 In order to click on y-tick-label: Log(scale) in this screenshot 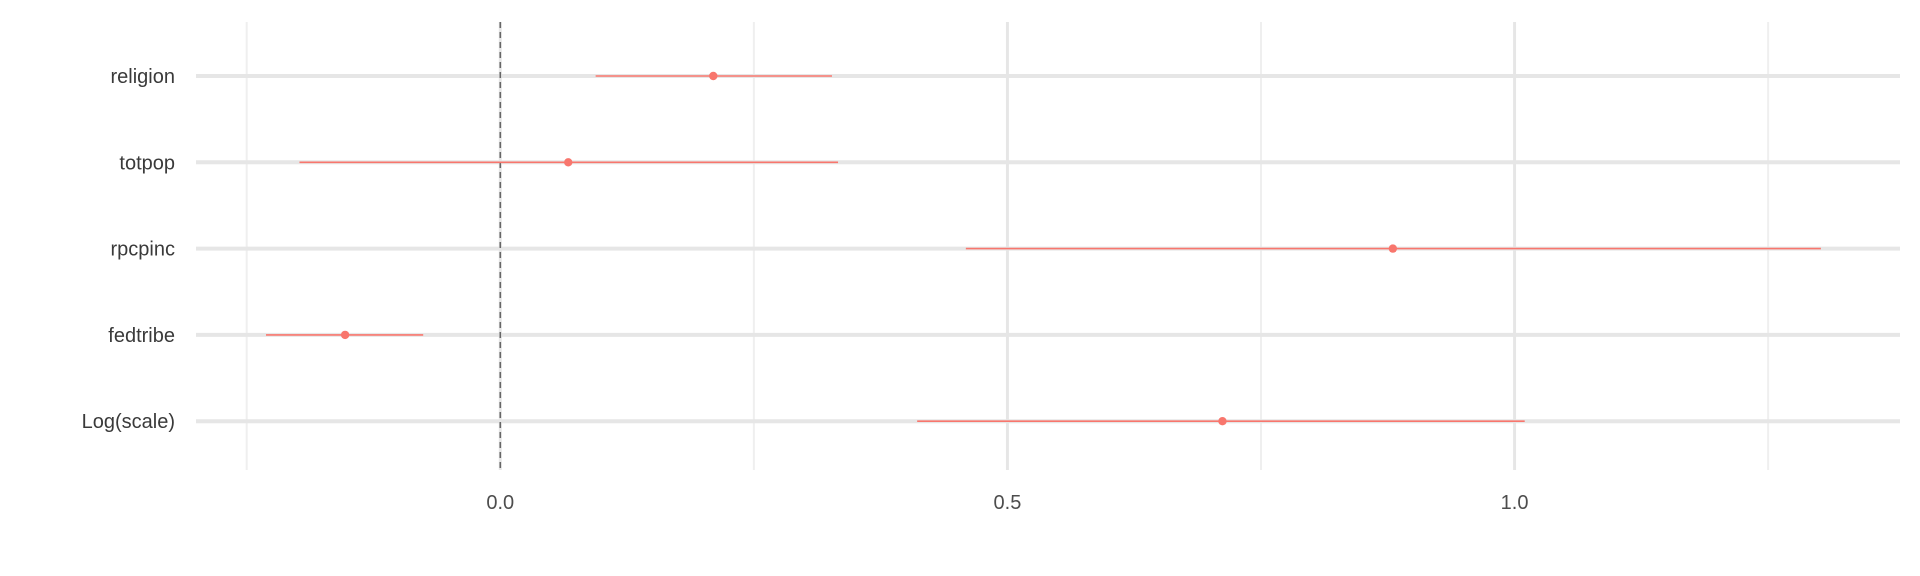, I will do `click(128, 422)`.